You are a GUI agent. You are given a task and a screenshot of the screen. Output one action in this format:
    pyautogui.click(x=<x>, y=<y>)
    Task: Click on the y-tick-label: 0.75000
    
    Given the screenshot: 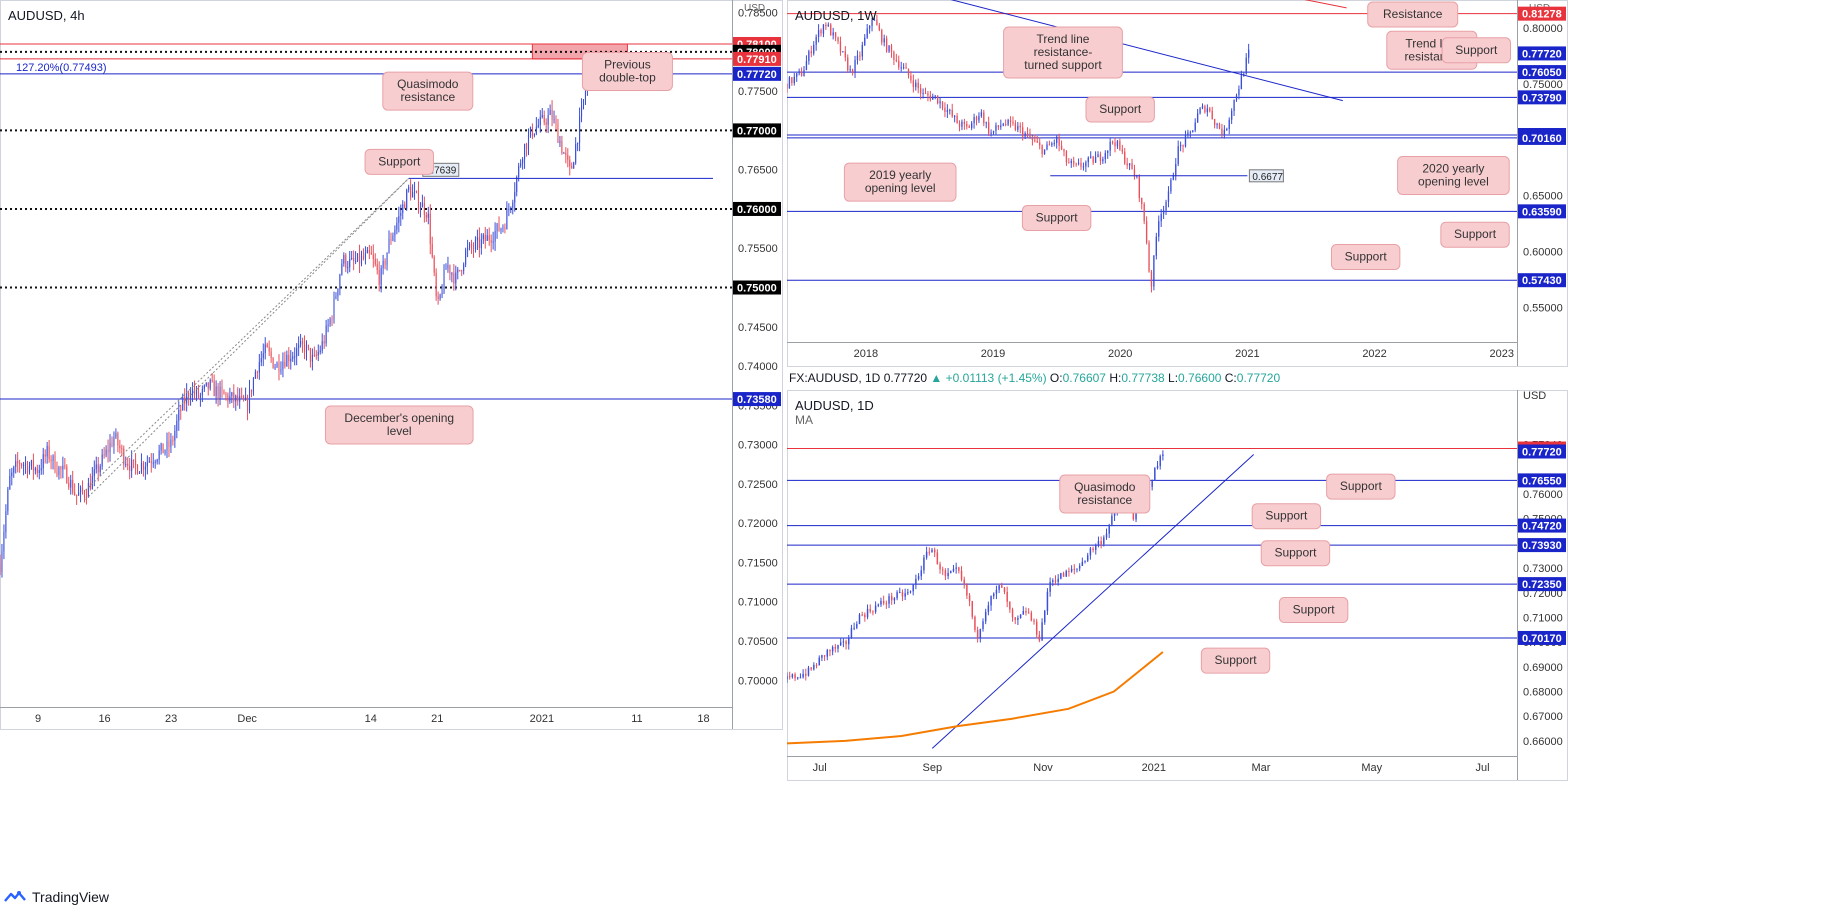 What is the action you would take?
    pyautogui.click(x=1543, y=85)
    